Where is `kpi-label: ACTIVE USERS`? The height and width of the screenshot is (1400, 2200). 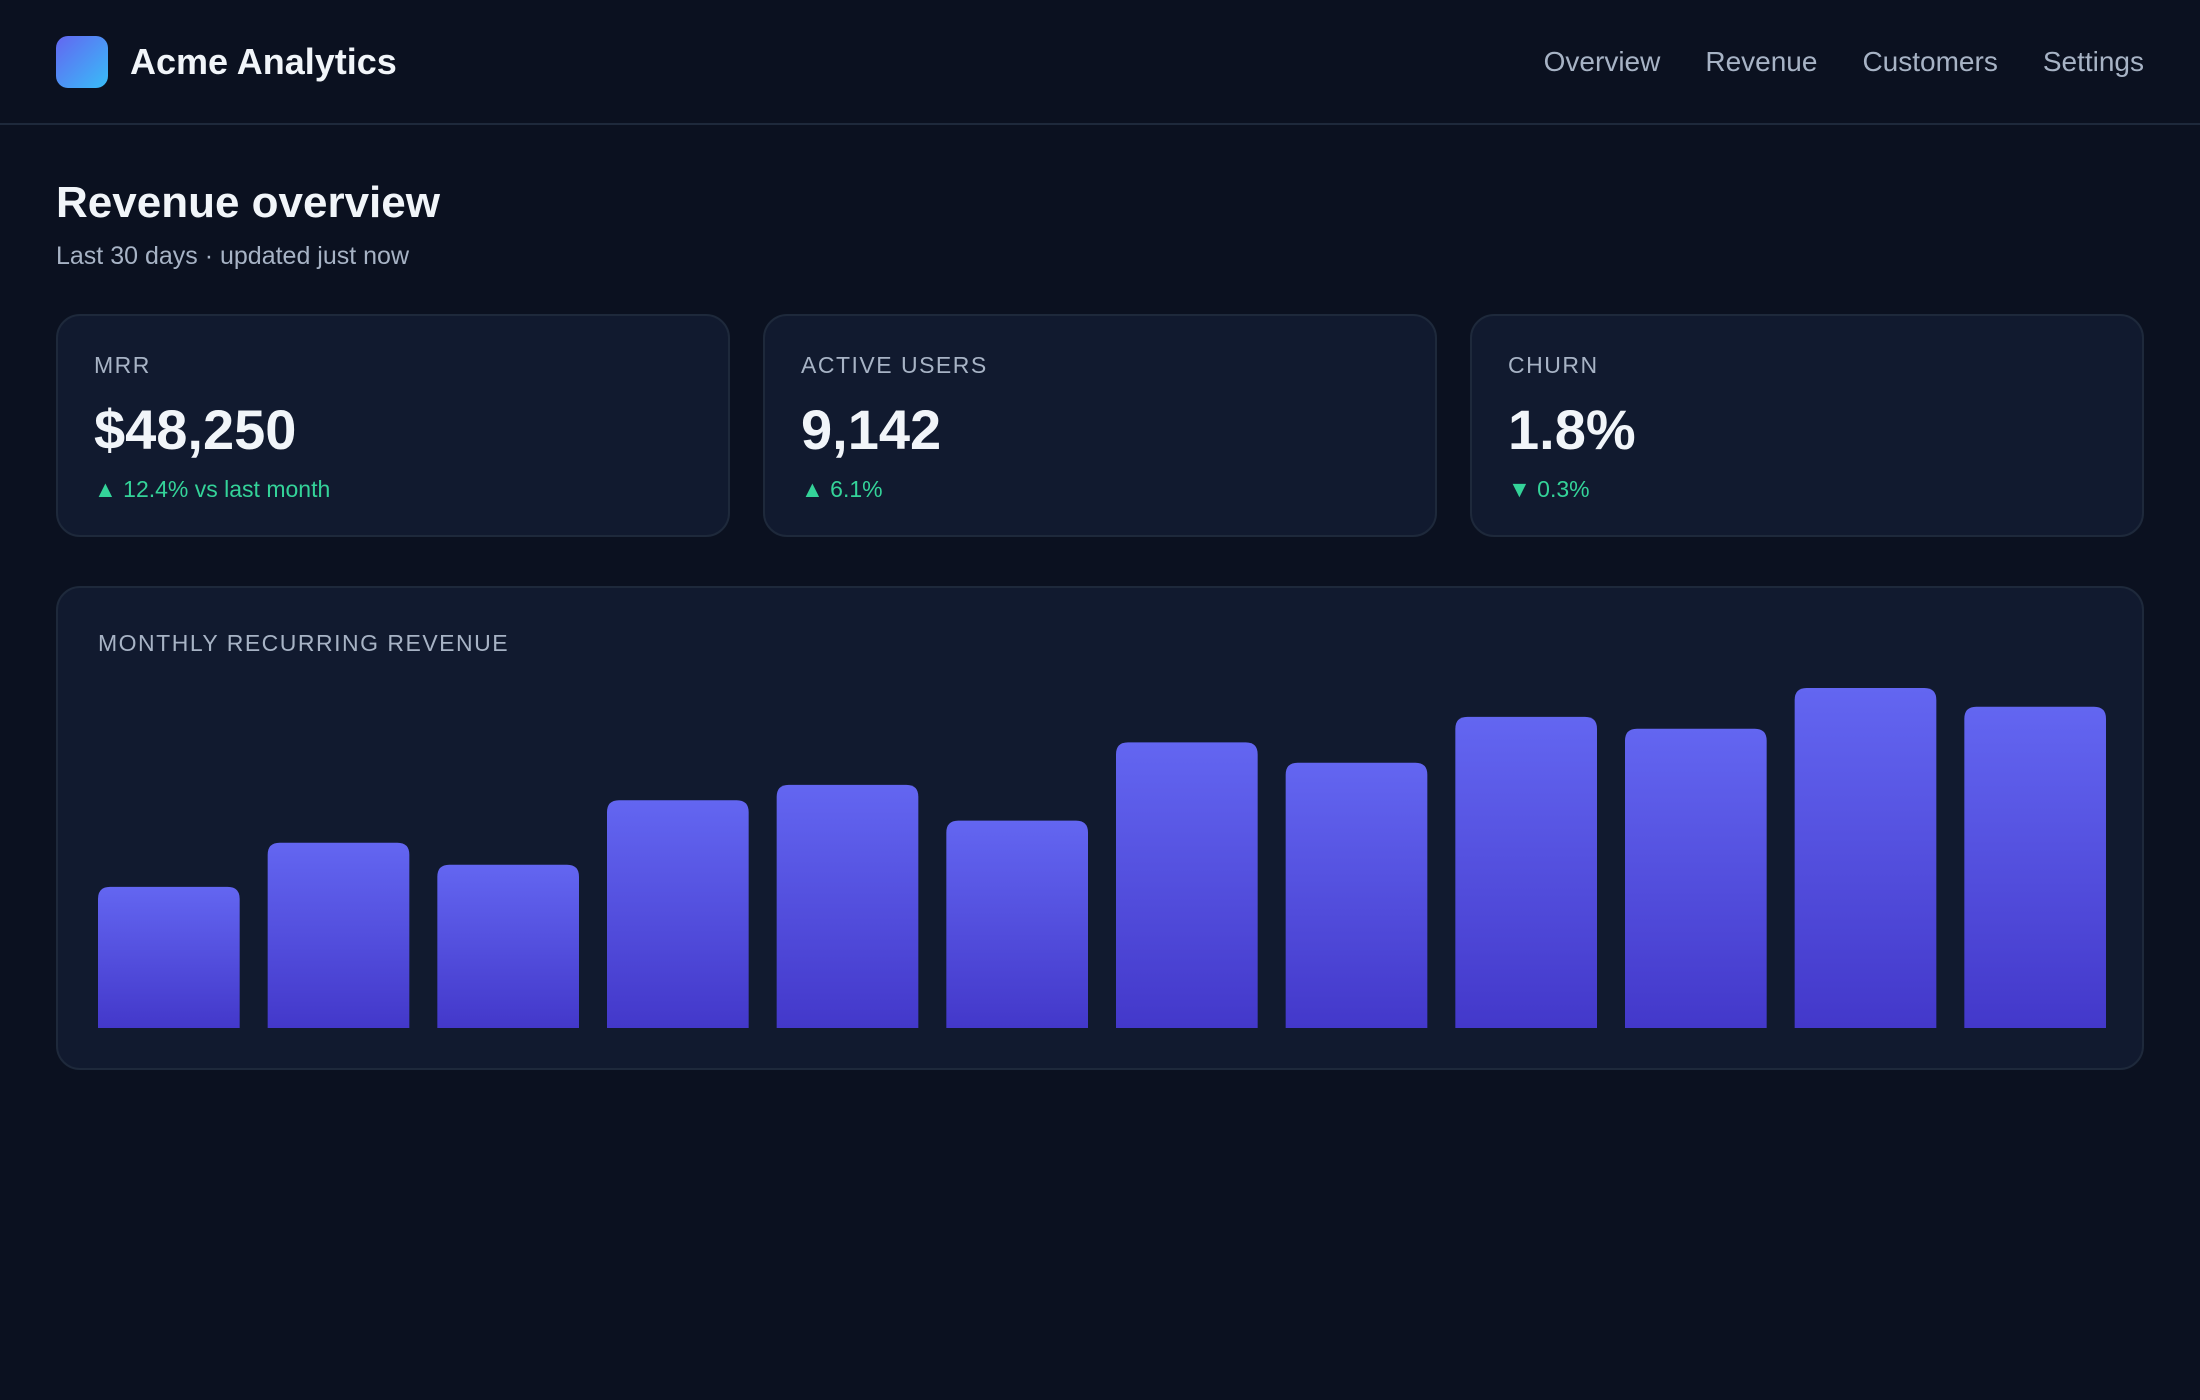
kpi-label: ACTIVE USERS is located at coordinates (894, 365).